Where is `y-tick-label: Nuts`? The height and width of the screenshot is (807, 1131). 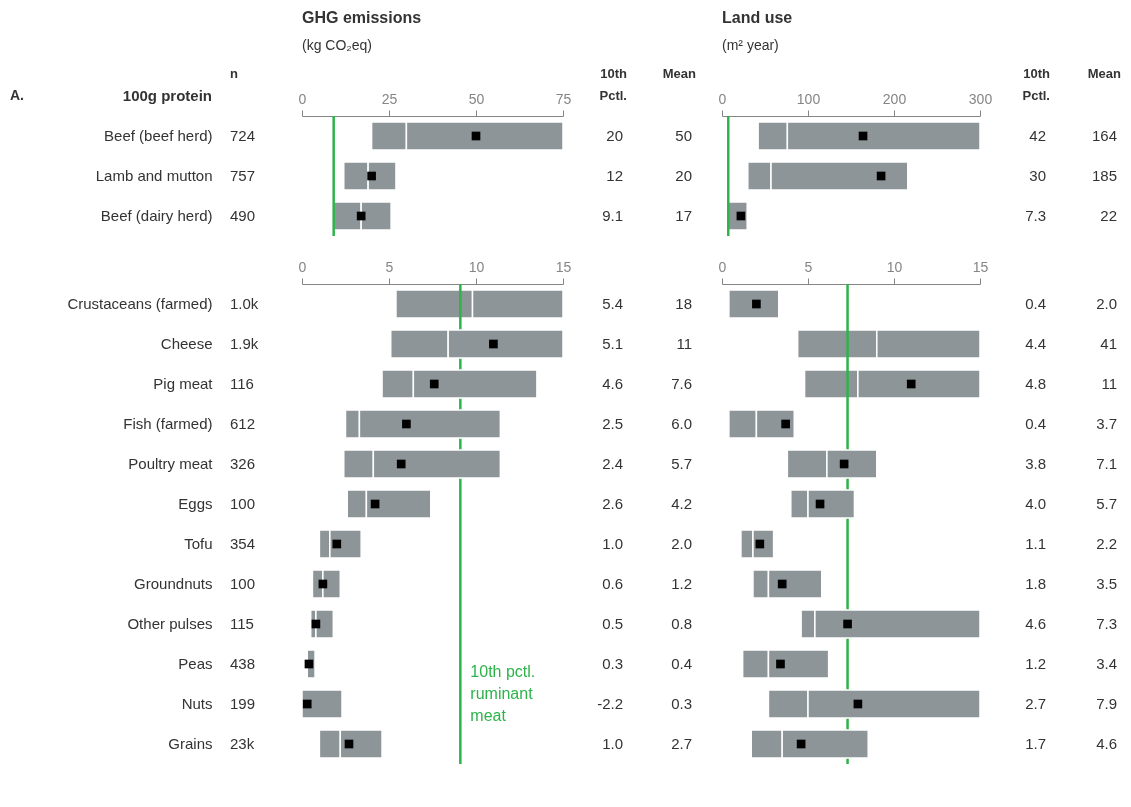
y-tick-label: Nuts is located at coordinates (197, 703).